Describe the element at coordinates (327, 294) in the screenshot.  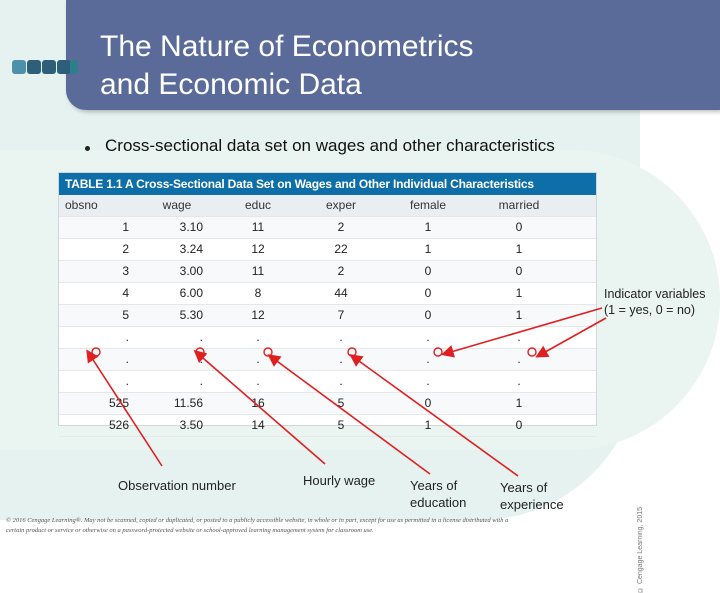
I see `table-row: 4 6.00 8 44 0 1` at that location.